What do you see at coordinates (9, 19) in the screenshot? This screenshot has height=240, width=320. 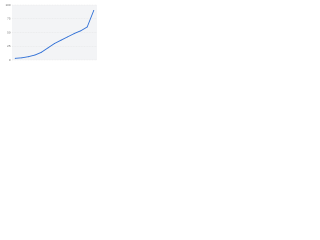 I see `y-tick-label: 75` at bounding box center [9, 19].